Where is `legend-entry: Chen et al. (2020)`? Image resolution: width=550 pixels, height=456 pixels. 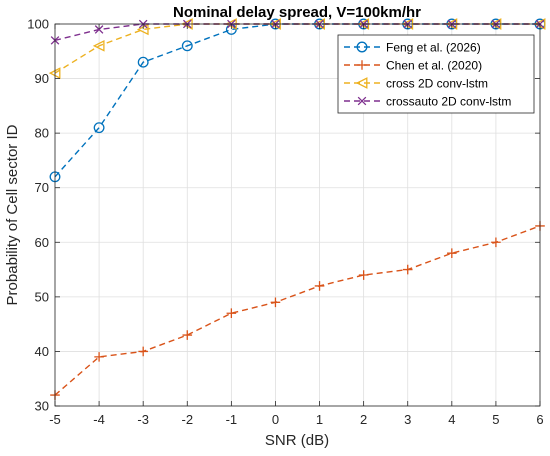 legend-entry: Chen et al. (2020) is located at coordinates (413, 66).